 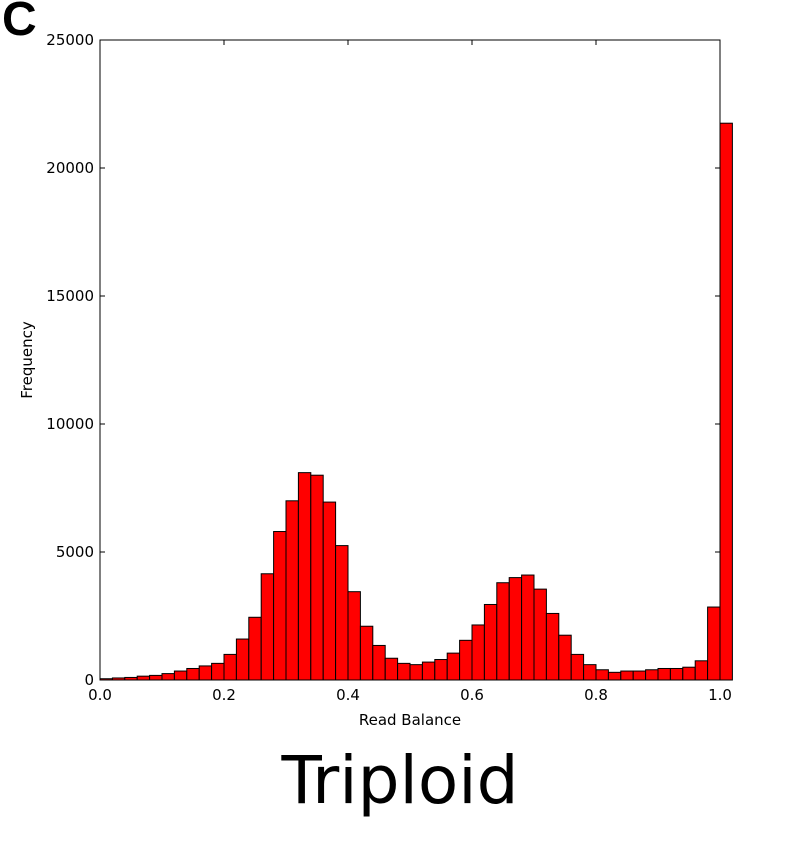 I want to click on caption-title: Triploid, so click(x=400, y=780).